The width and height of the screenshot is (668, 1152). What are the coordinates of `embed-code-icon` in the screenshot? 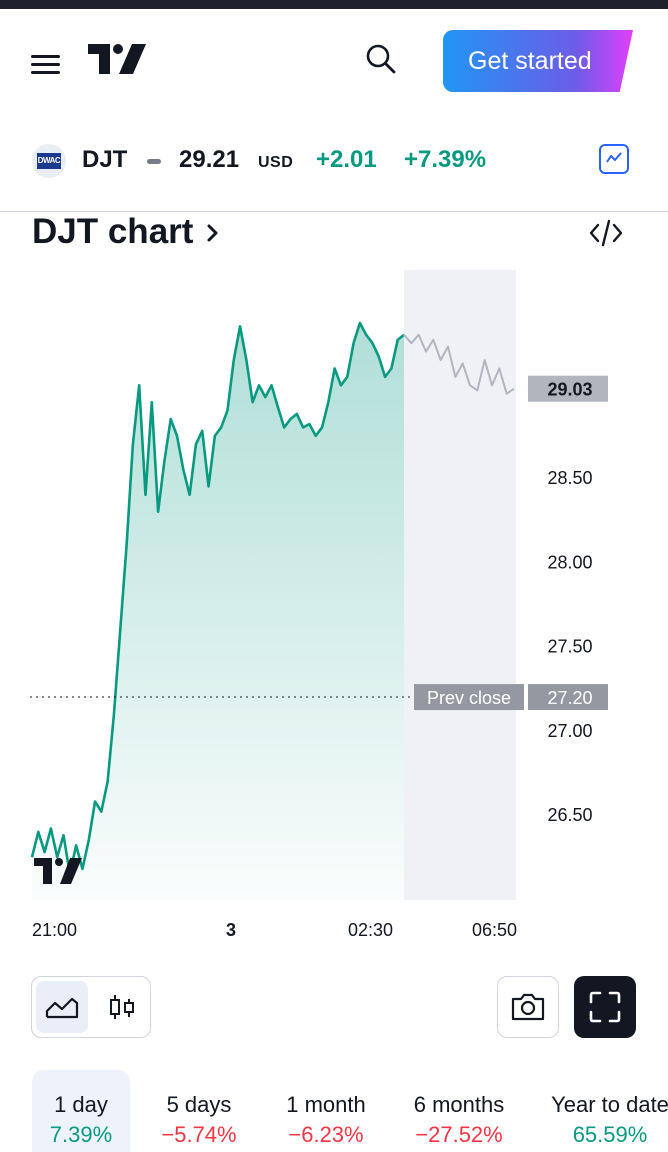 It's located at (606, 233).